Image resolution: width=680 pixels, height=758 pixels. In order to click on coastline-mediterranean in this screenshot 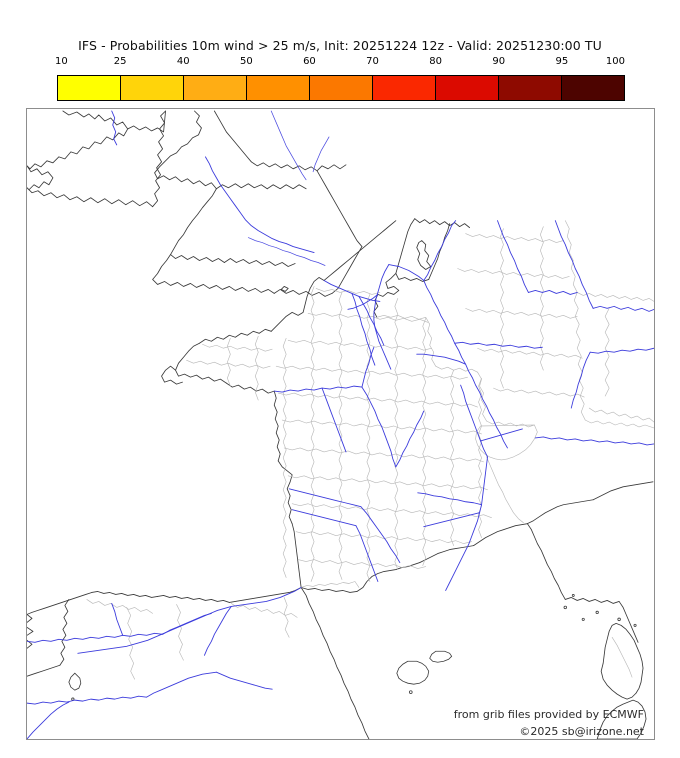, I will do `click(477, 537)`.